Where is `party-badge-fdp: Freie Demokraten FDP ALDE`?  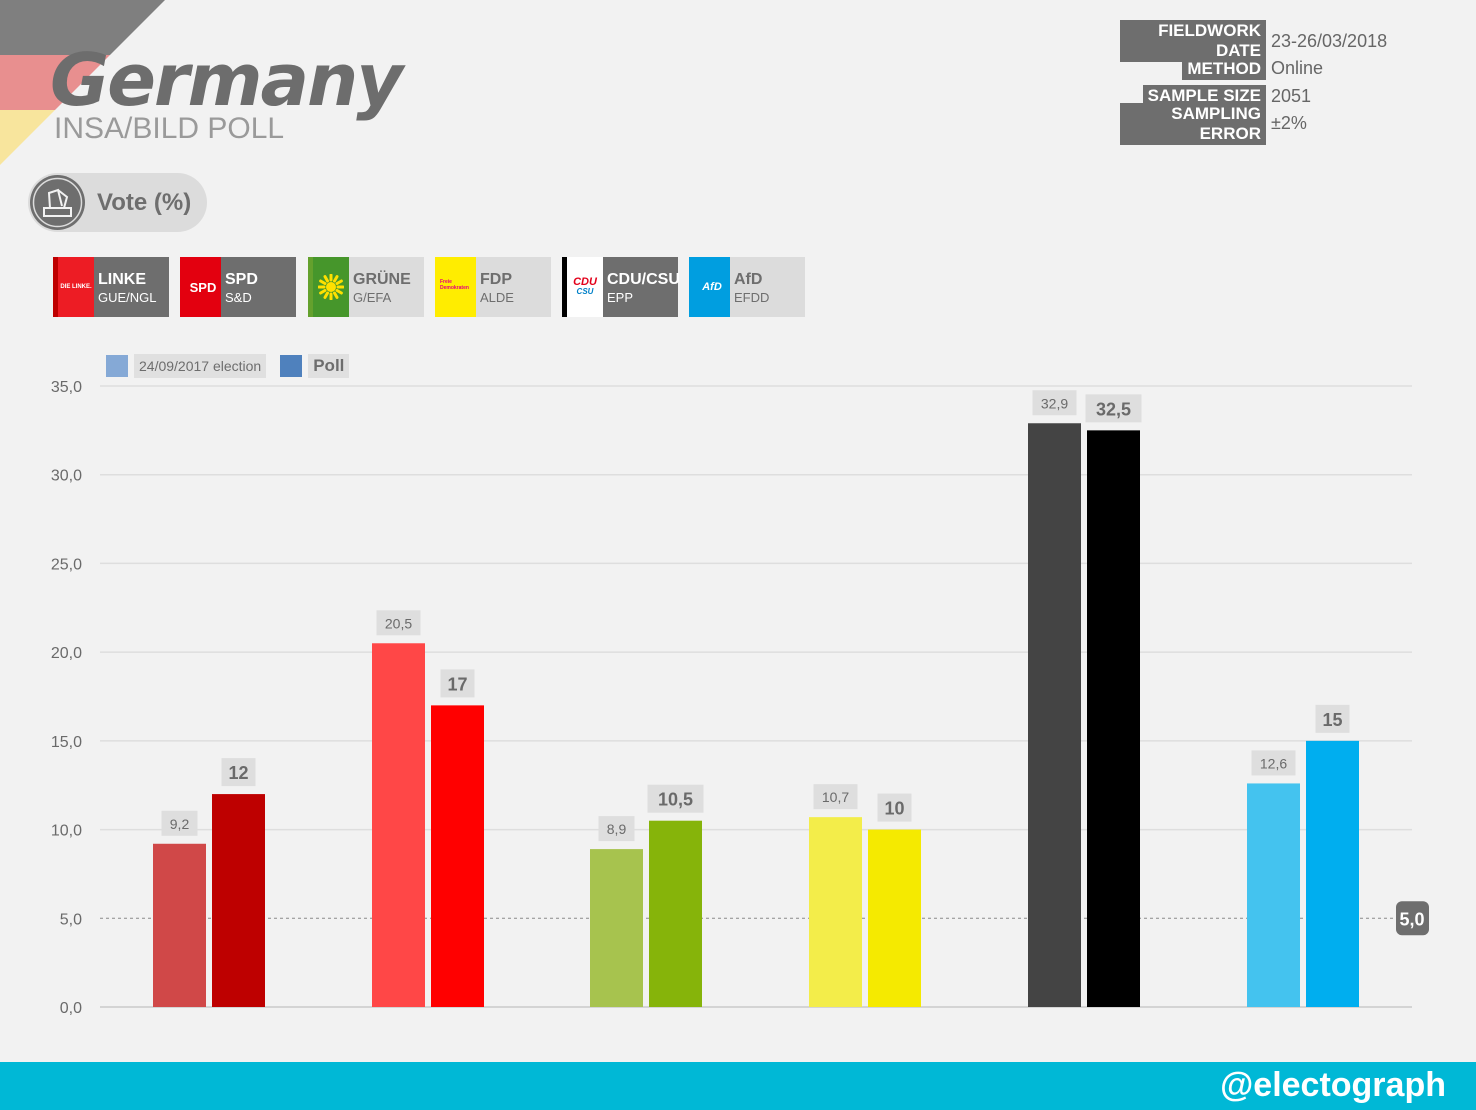 party-badge-fdp: Freie Demokraten FDP ALDE is located at coordinates (493, 287).